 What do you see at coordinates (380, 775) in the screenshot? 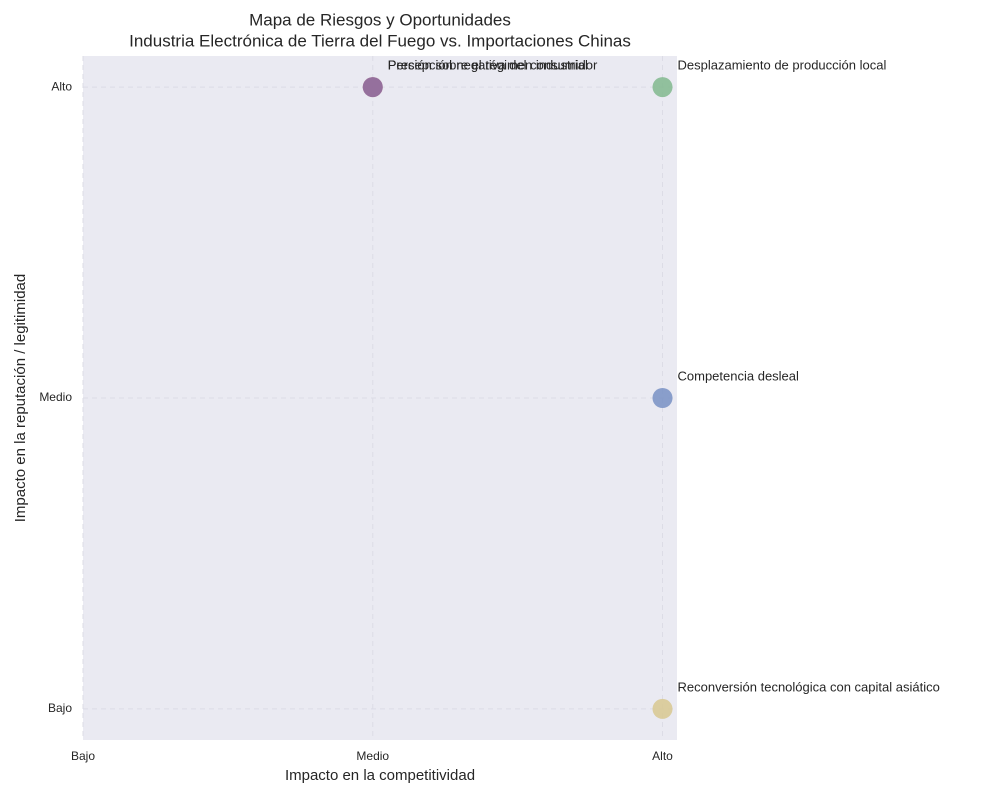
I see `x-axis-label: Impacto en la competitividad` at bounding box center [380, 775].